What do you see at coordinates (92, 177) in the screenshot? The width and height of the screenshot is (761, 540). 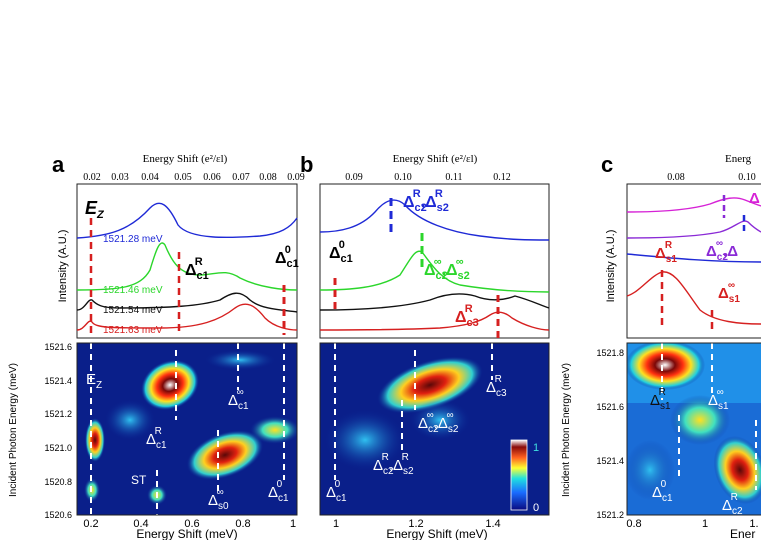 I see `top-tick: 0.02` at bounding box center [92, 177].